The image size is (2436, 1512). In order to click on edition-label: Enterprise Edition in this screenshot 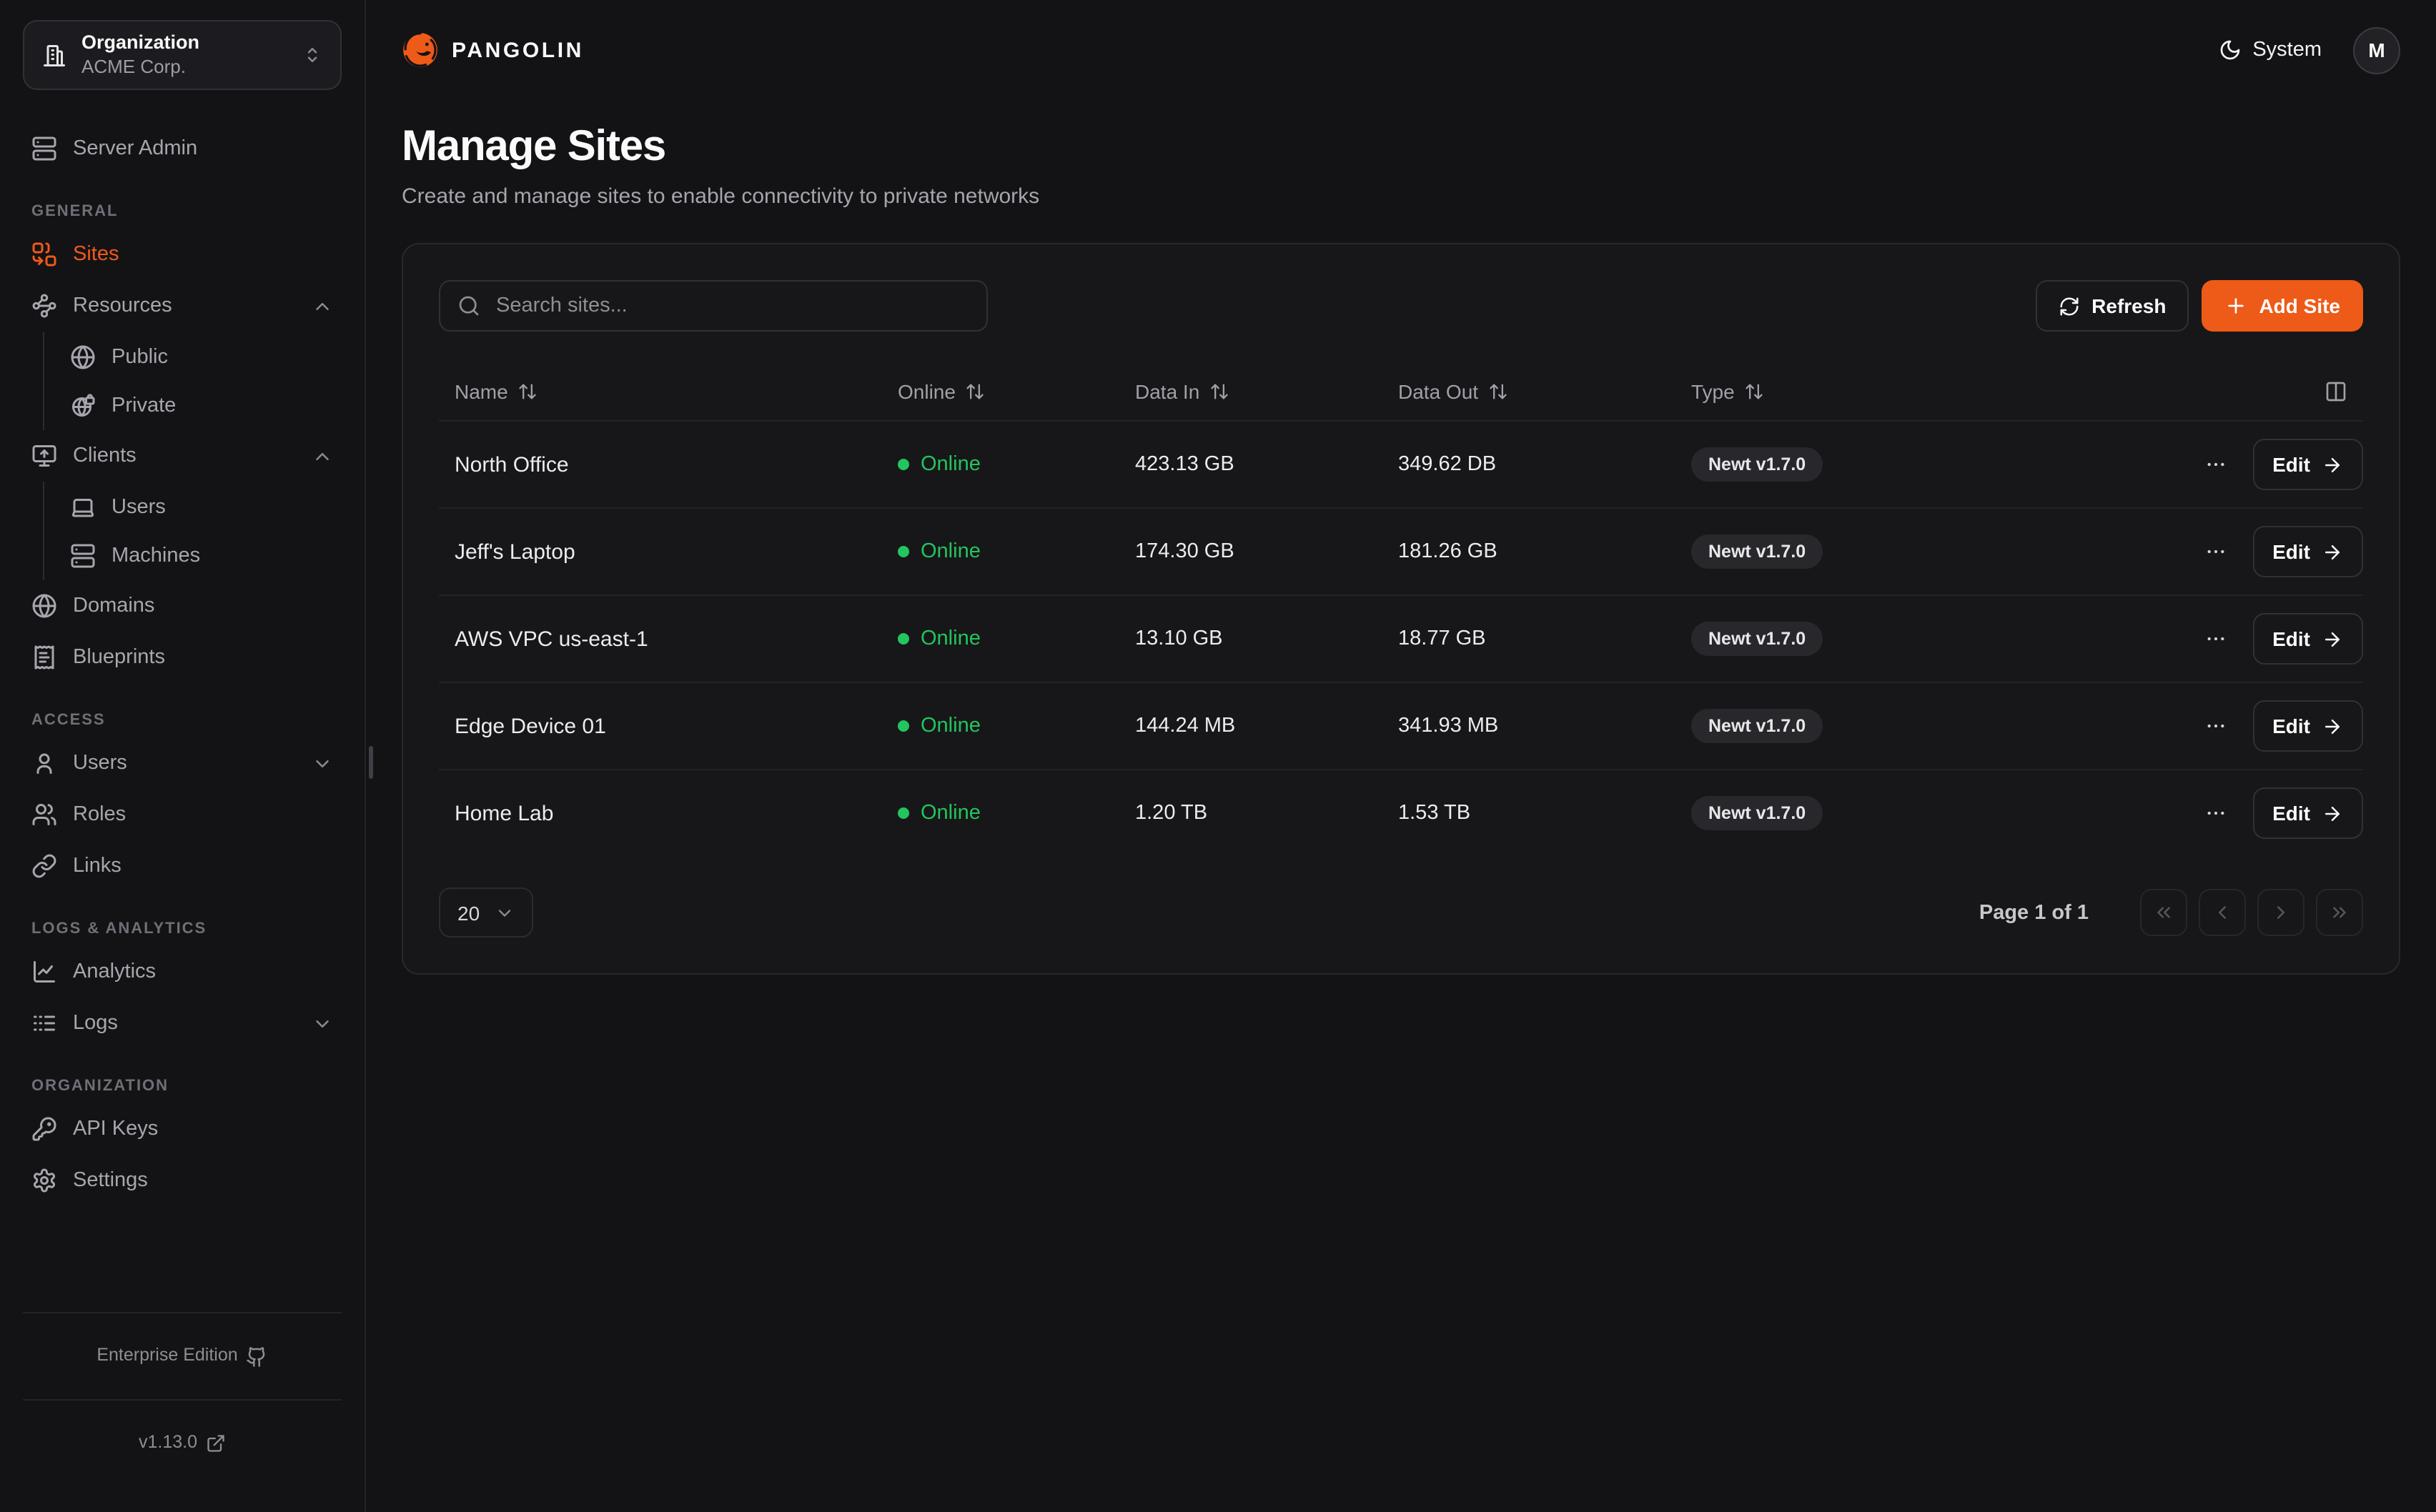, I will do `click(167, 1355)`.